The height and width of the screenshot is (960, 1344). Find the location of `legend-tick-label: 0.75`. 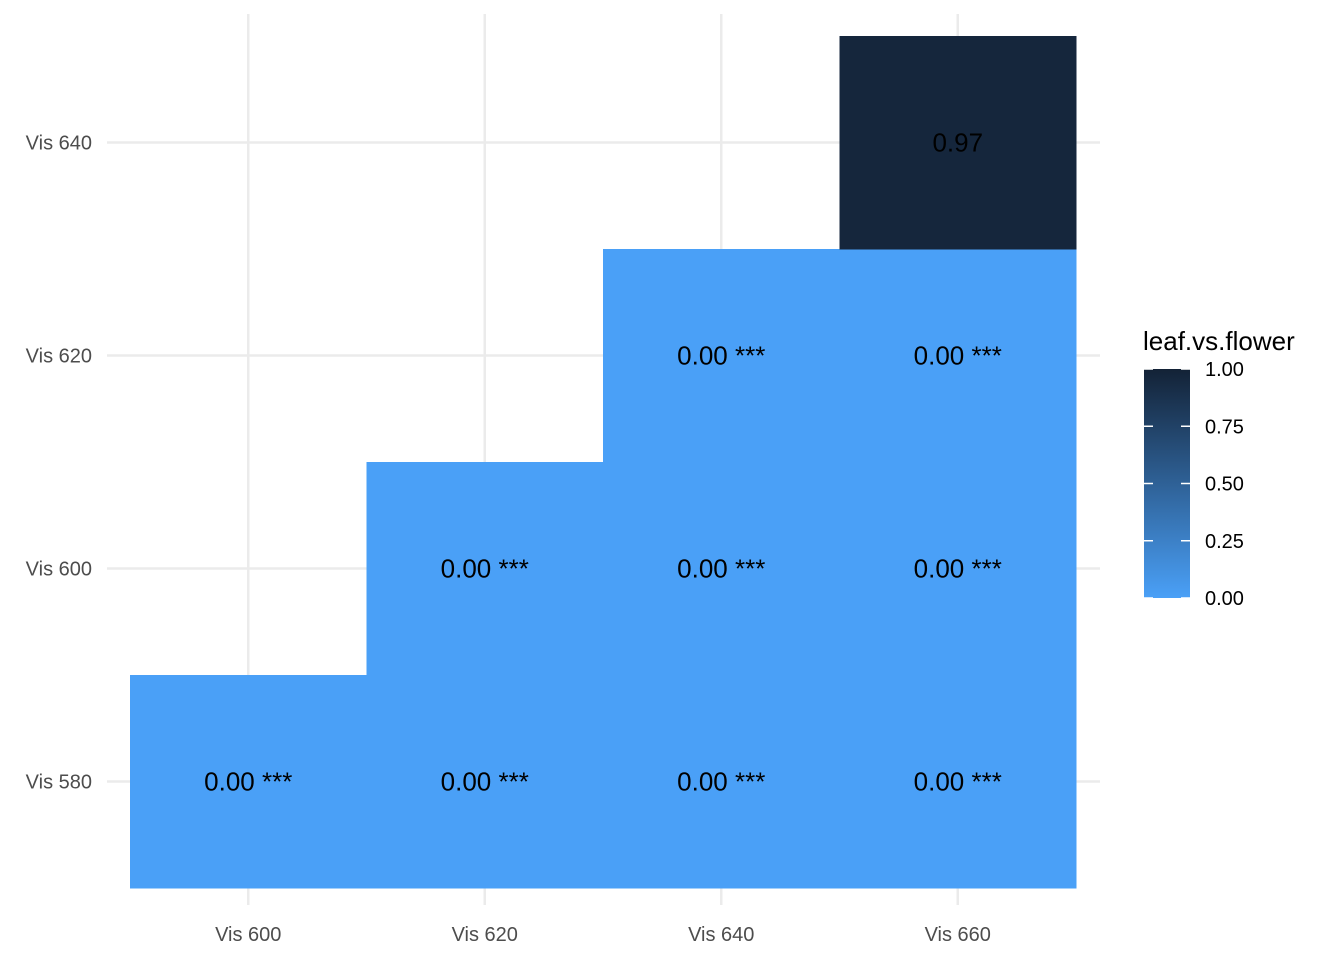

legend-tick-label: 0.75 is located at coordinates (1224, 427).